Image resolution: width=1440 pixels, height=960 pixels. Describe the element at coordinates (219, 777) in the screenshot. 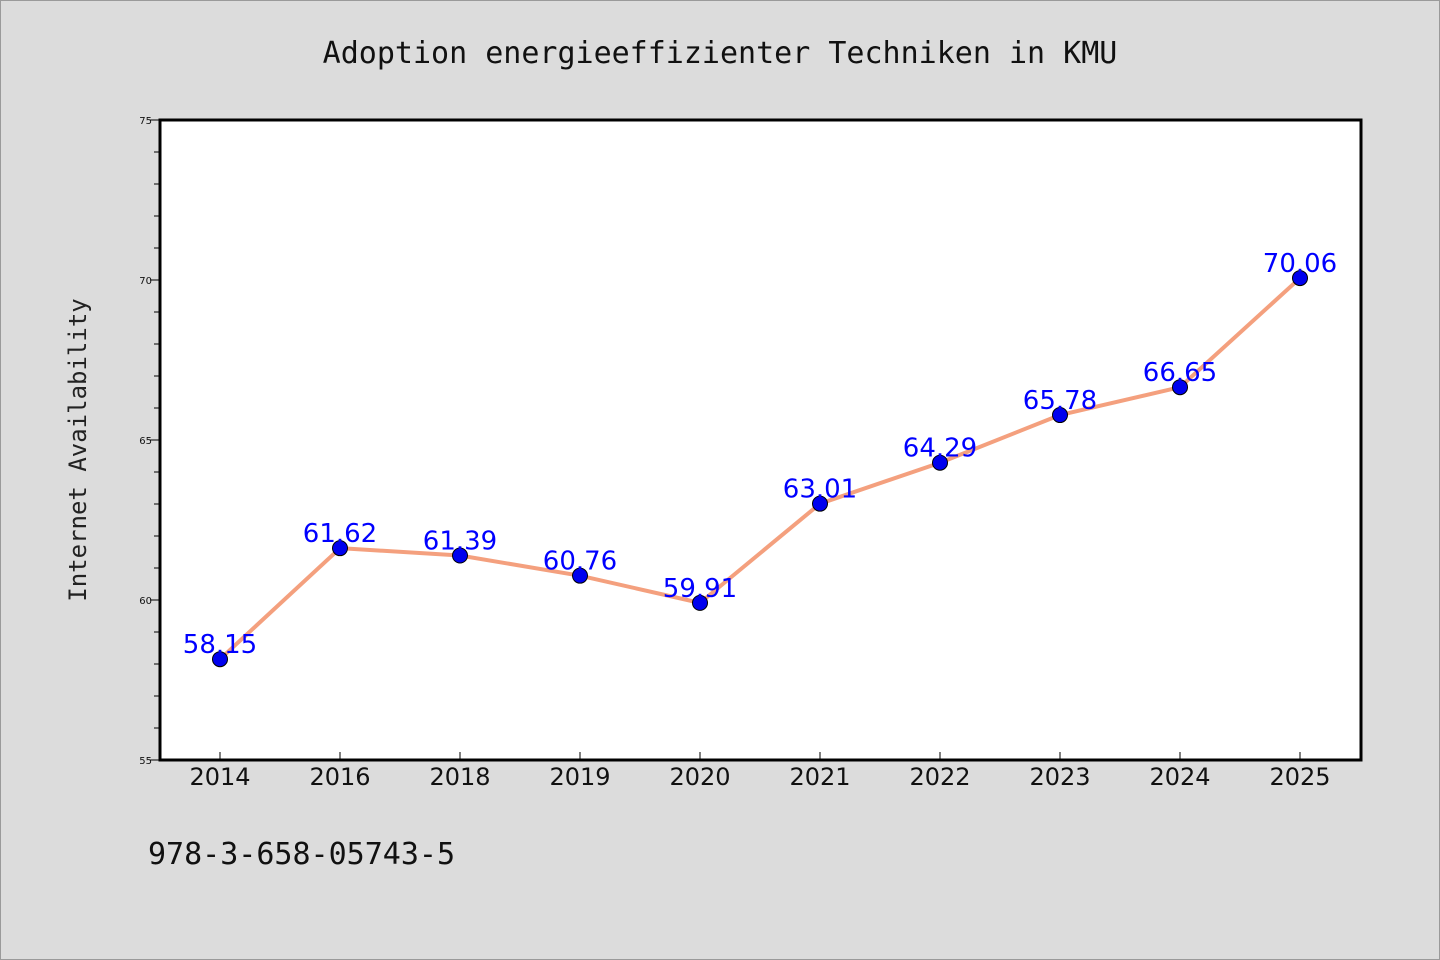

I see `x-tick-label: 2014` at that location.